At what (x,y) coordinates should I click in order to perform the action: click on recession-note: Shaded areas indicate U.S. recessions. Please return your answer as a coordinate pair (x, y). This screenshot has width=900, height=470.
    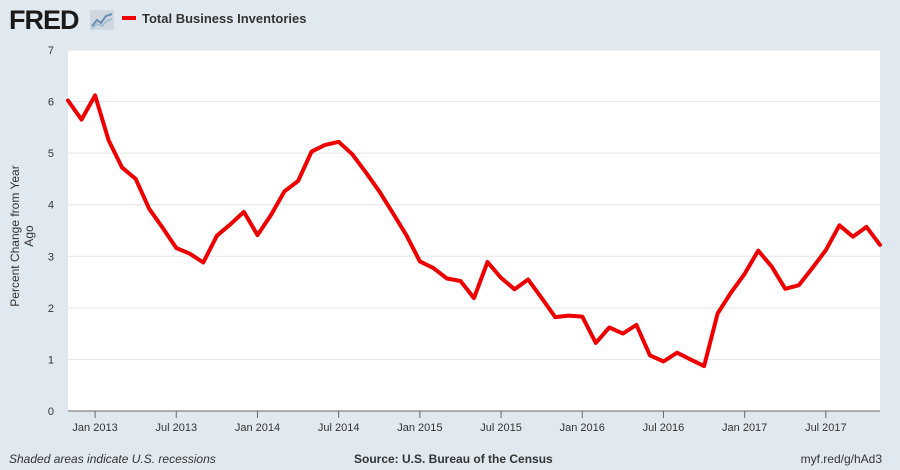
    Looking at the image, I should click on (112, 459).